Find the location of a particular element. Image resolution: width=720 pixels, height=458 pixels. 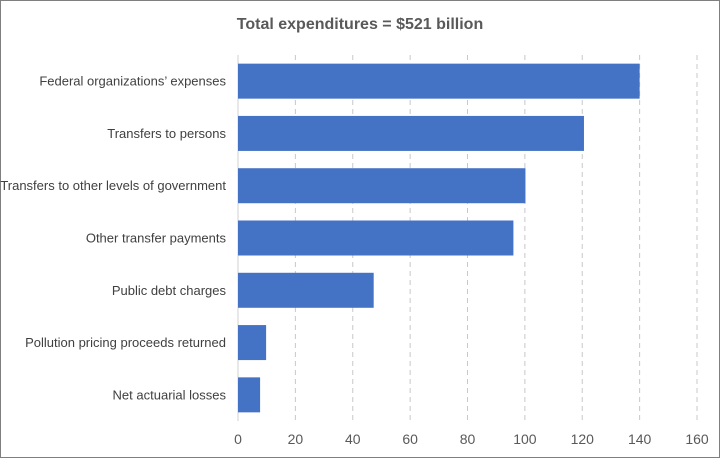

x-tick-label: 40 is located at coordinates (353, 439).